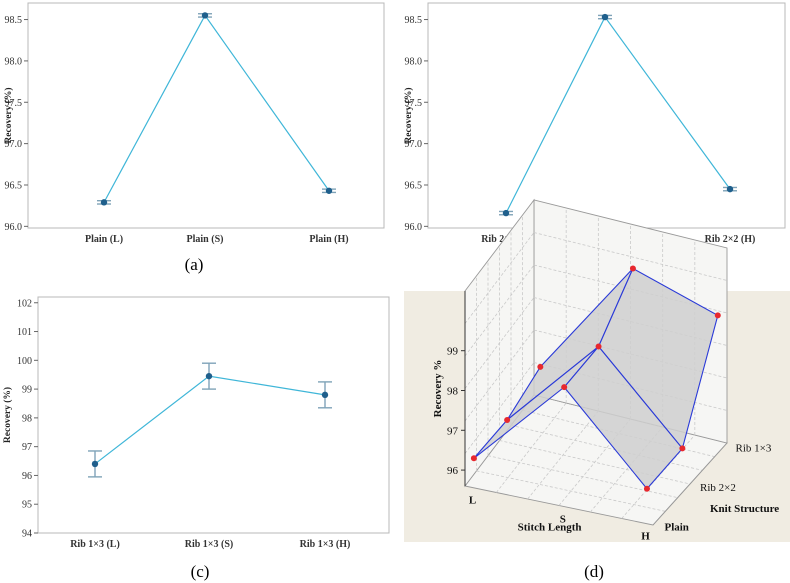 The width and height of the screenshot is (790, 583). Describe the element at coordinates (205, 239) in the screenshot. I see `x-tick-label: Plain (S)` at that location.